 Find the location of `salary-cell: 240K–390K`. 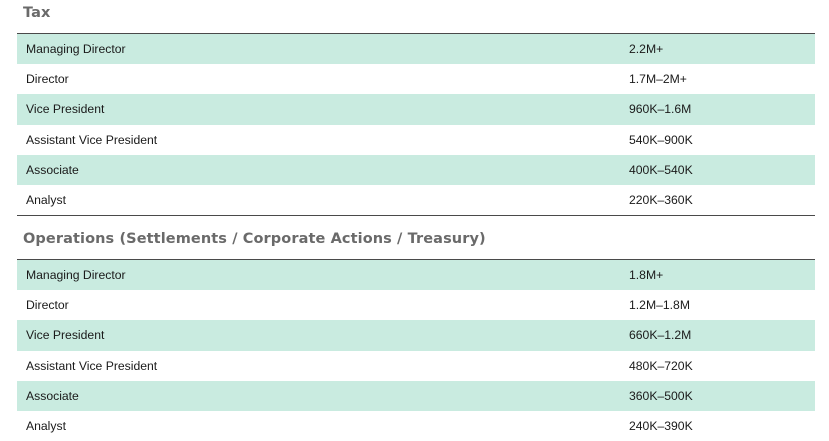

salary-cell: 240K–390K is located at coordinates (661, 426).